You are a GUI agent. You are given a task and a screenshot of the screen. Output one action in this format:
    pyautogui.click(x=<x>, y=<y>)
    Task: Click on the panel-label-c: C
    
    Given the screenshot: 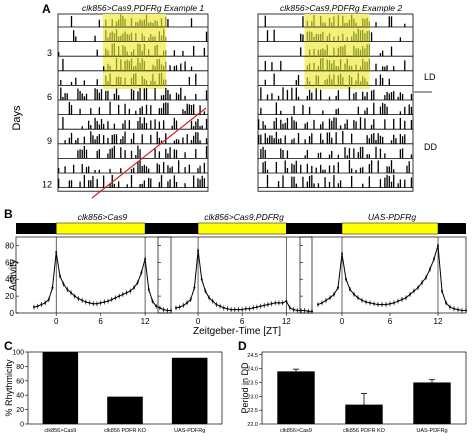 What is the action you would take?
    pyautogui.click(x=8, y=346)
    